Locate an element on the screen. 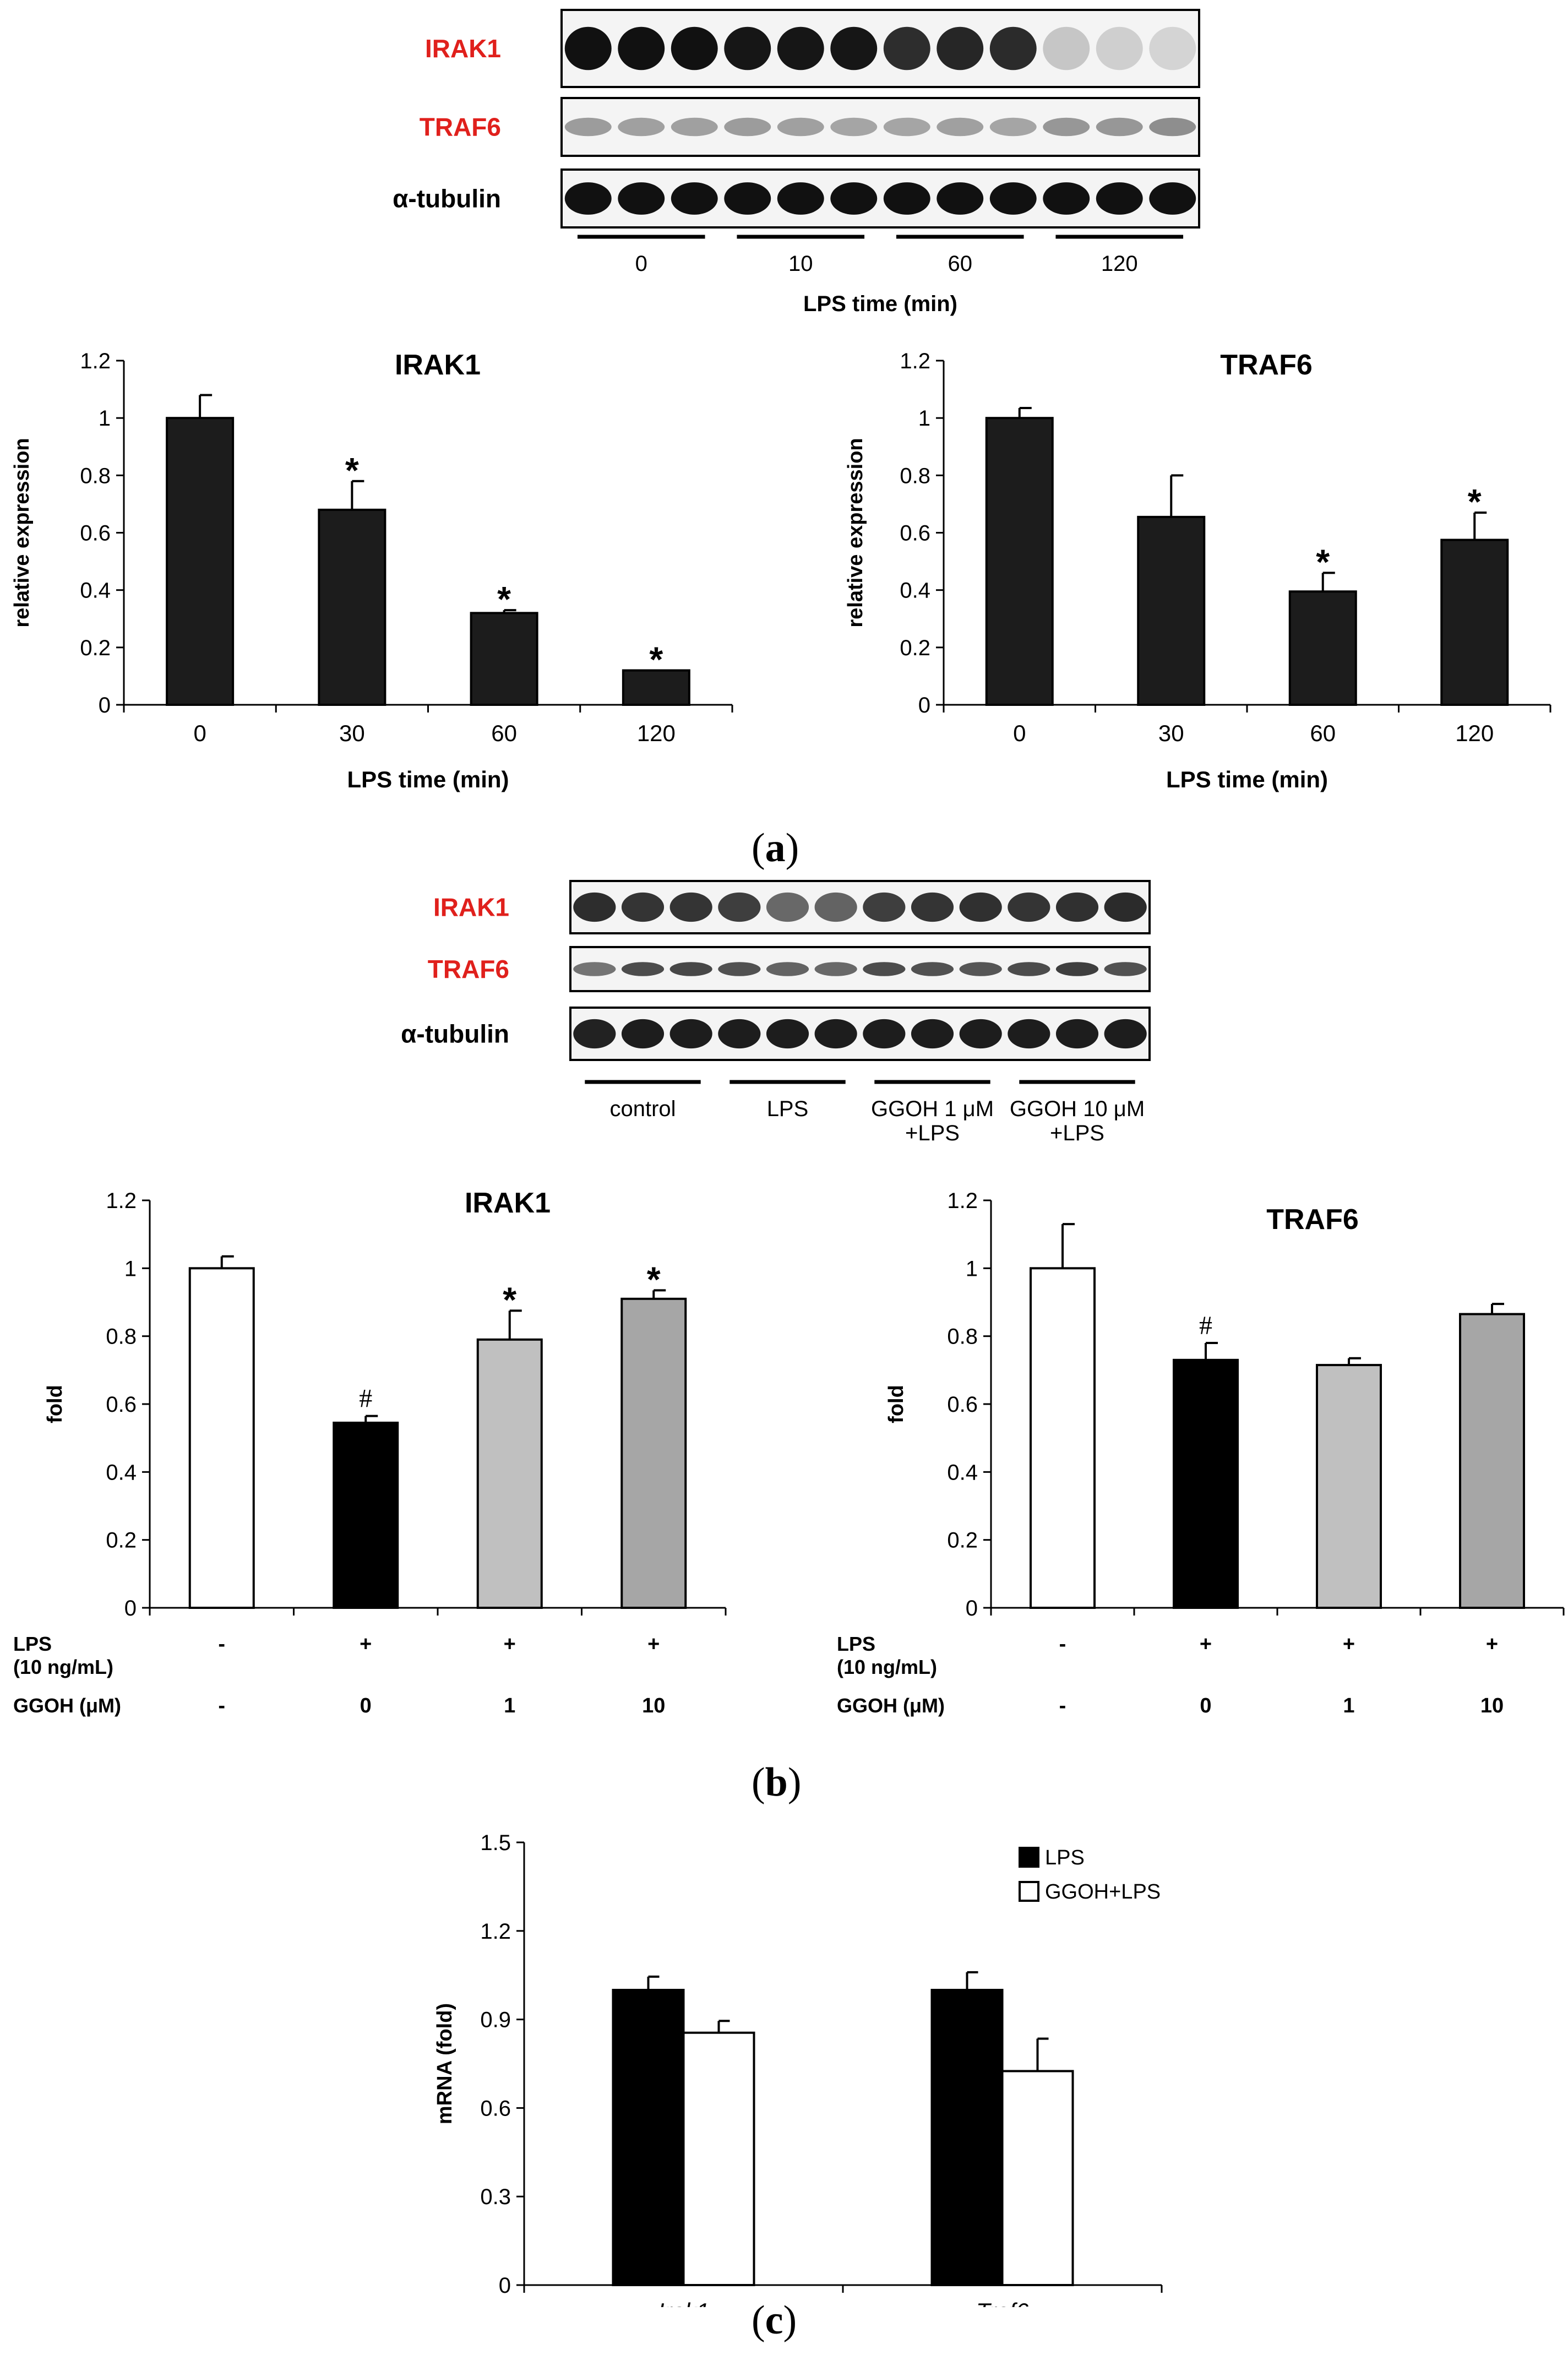 This screenshot has height=2355, width=1568. blot-protein-label: IRAK1 is located at coordinates (463, 48).